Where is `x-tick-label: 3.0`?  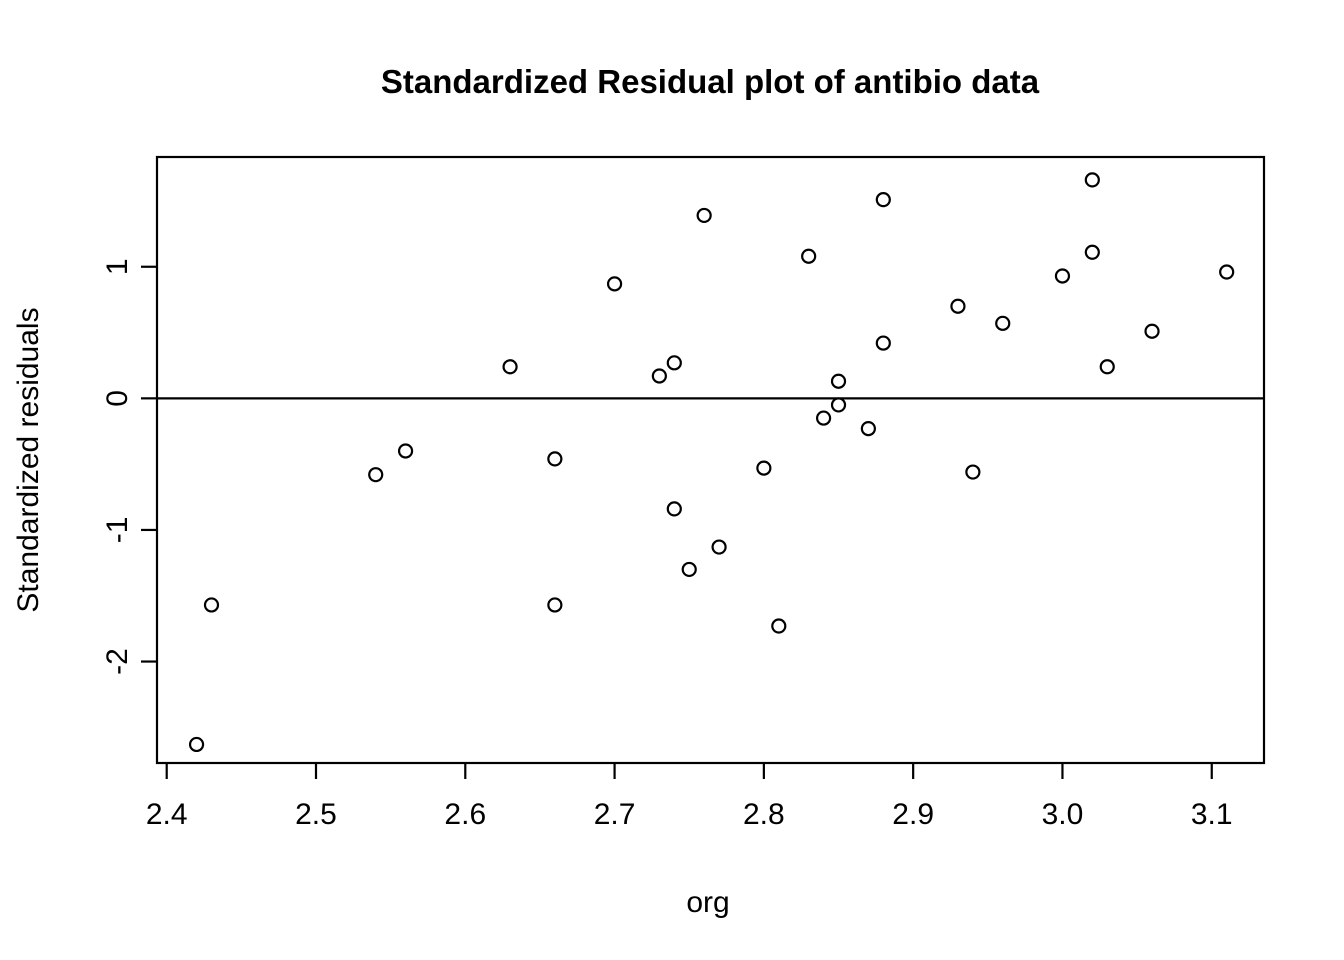
x-tick-label: 3.0 is located at coordinates (1063, 814).